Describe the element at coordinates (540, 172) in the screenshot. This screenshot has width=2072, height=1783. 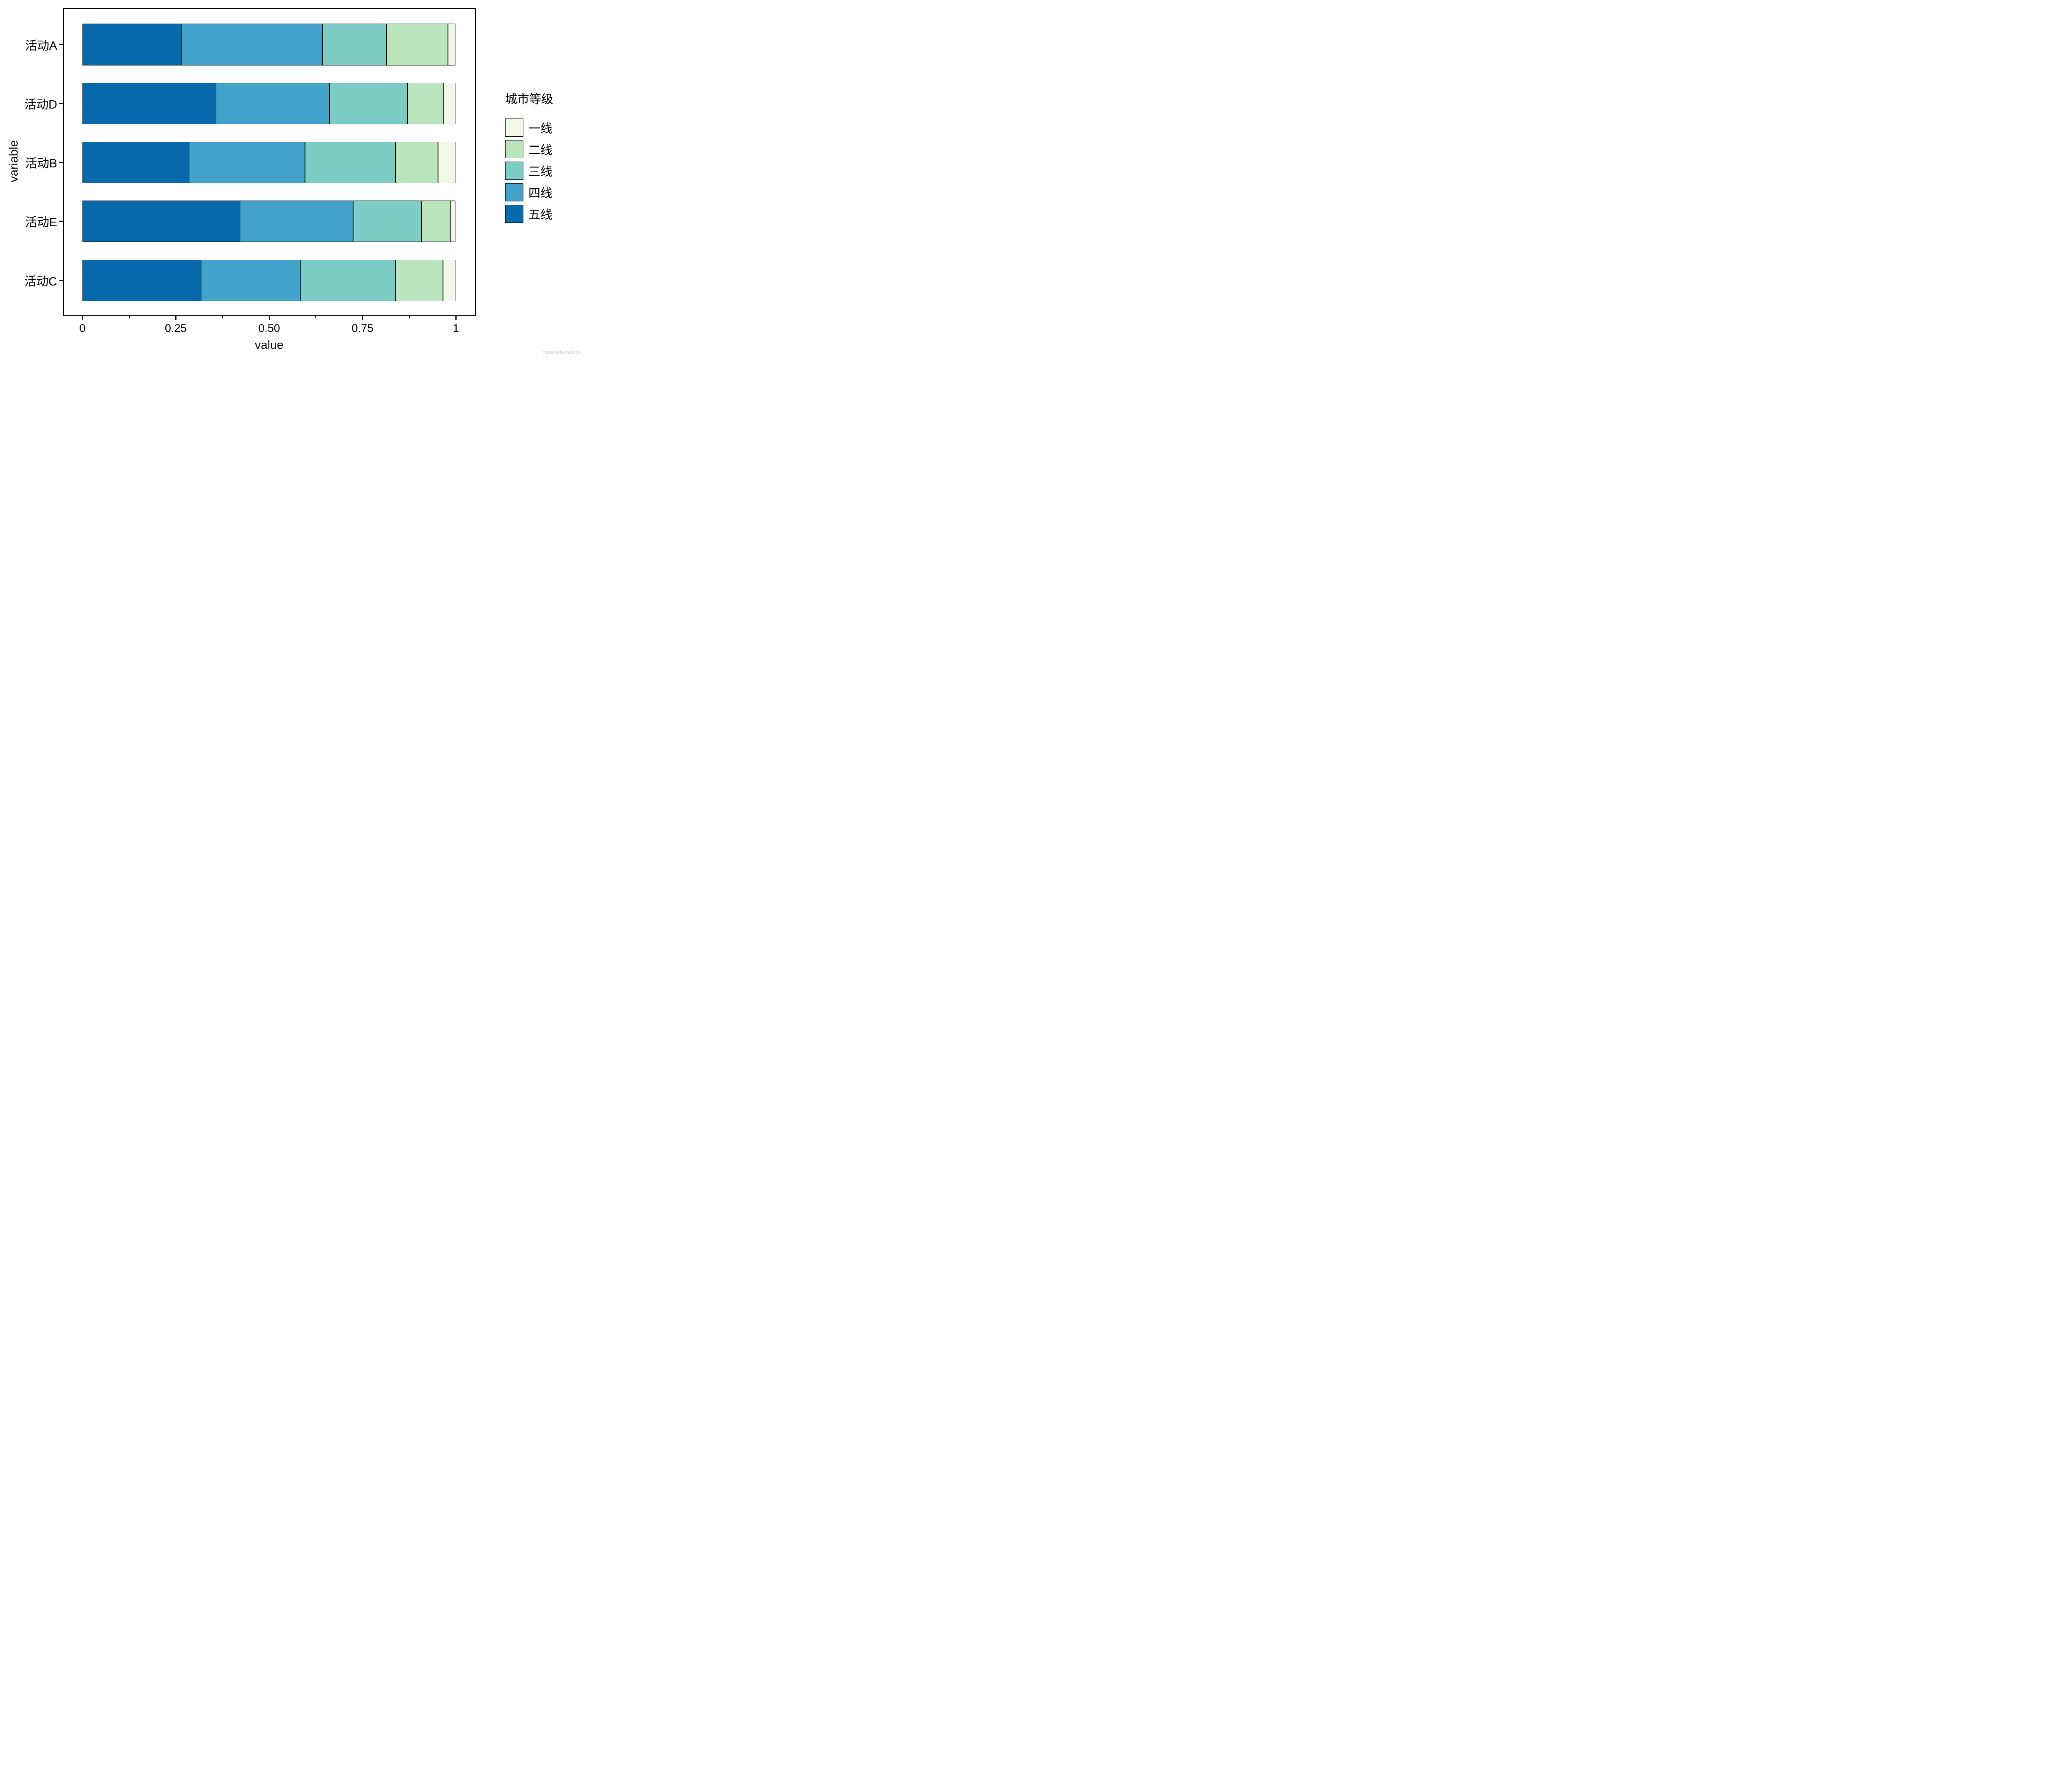
I see `legend-item-label: 三线` at that location.